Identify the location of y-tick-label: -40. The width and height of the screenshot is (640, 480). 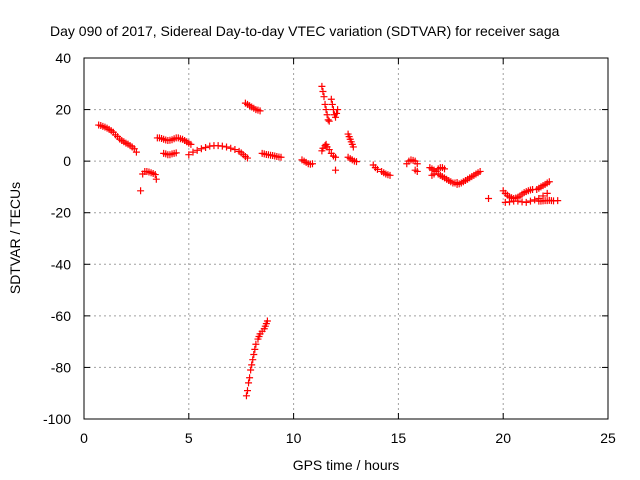
(61, 264).